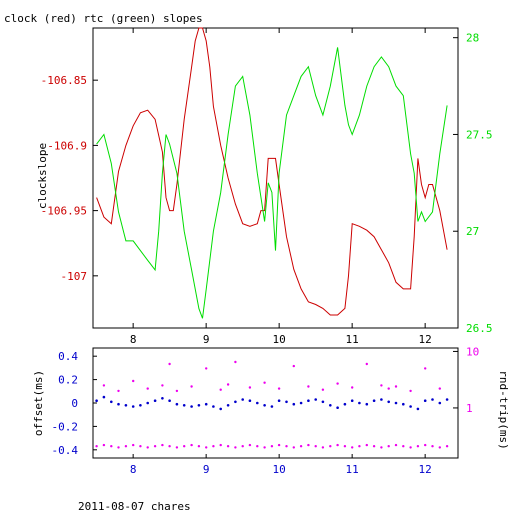 The height and width of the screenshot is (512, 512). I want to click on bottom-x-tick-label: 11, so click(352, 469).